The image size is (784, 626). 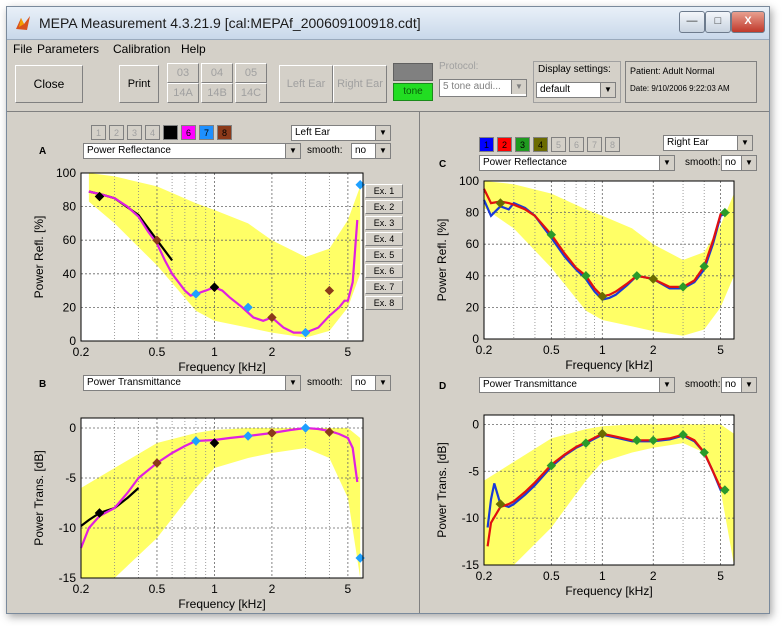 What do you see at coordinates (486, 144) in the screenshot?
I see `right-swatch-1: 1` at bounding box center [486, 144].